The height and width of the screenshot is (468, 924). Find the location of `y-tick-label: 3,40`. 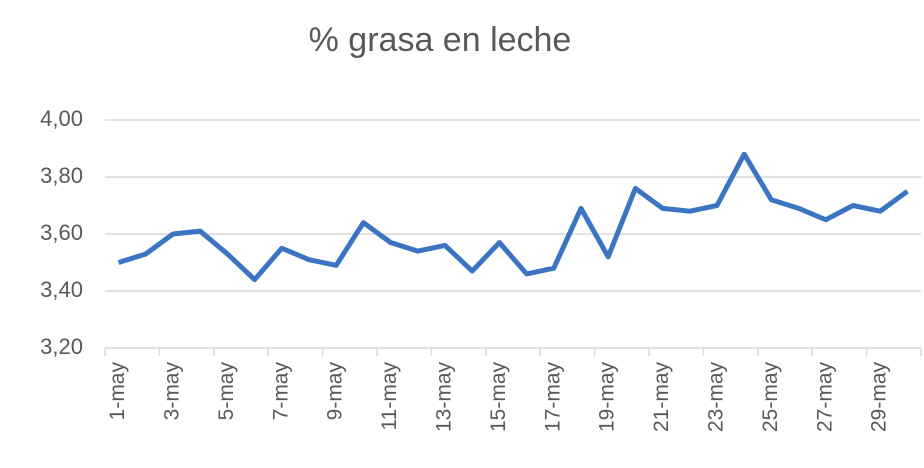

y-tick-label: 3,40 is located at coordinates (61, 289).